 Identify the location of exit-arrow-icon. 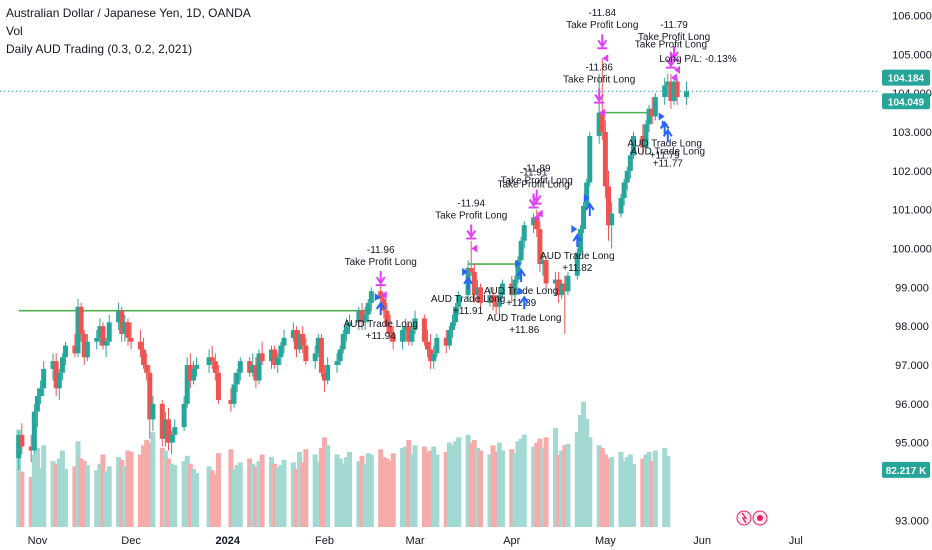
(599, 96).